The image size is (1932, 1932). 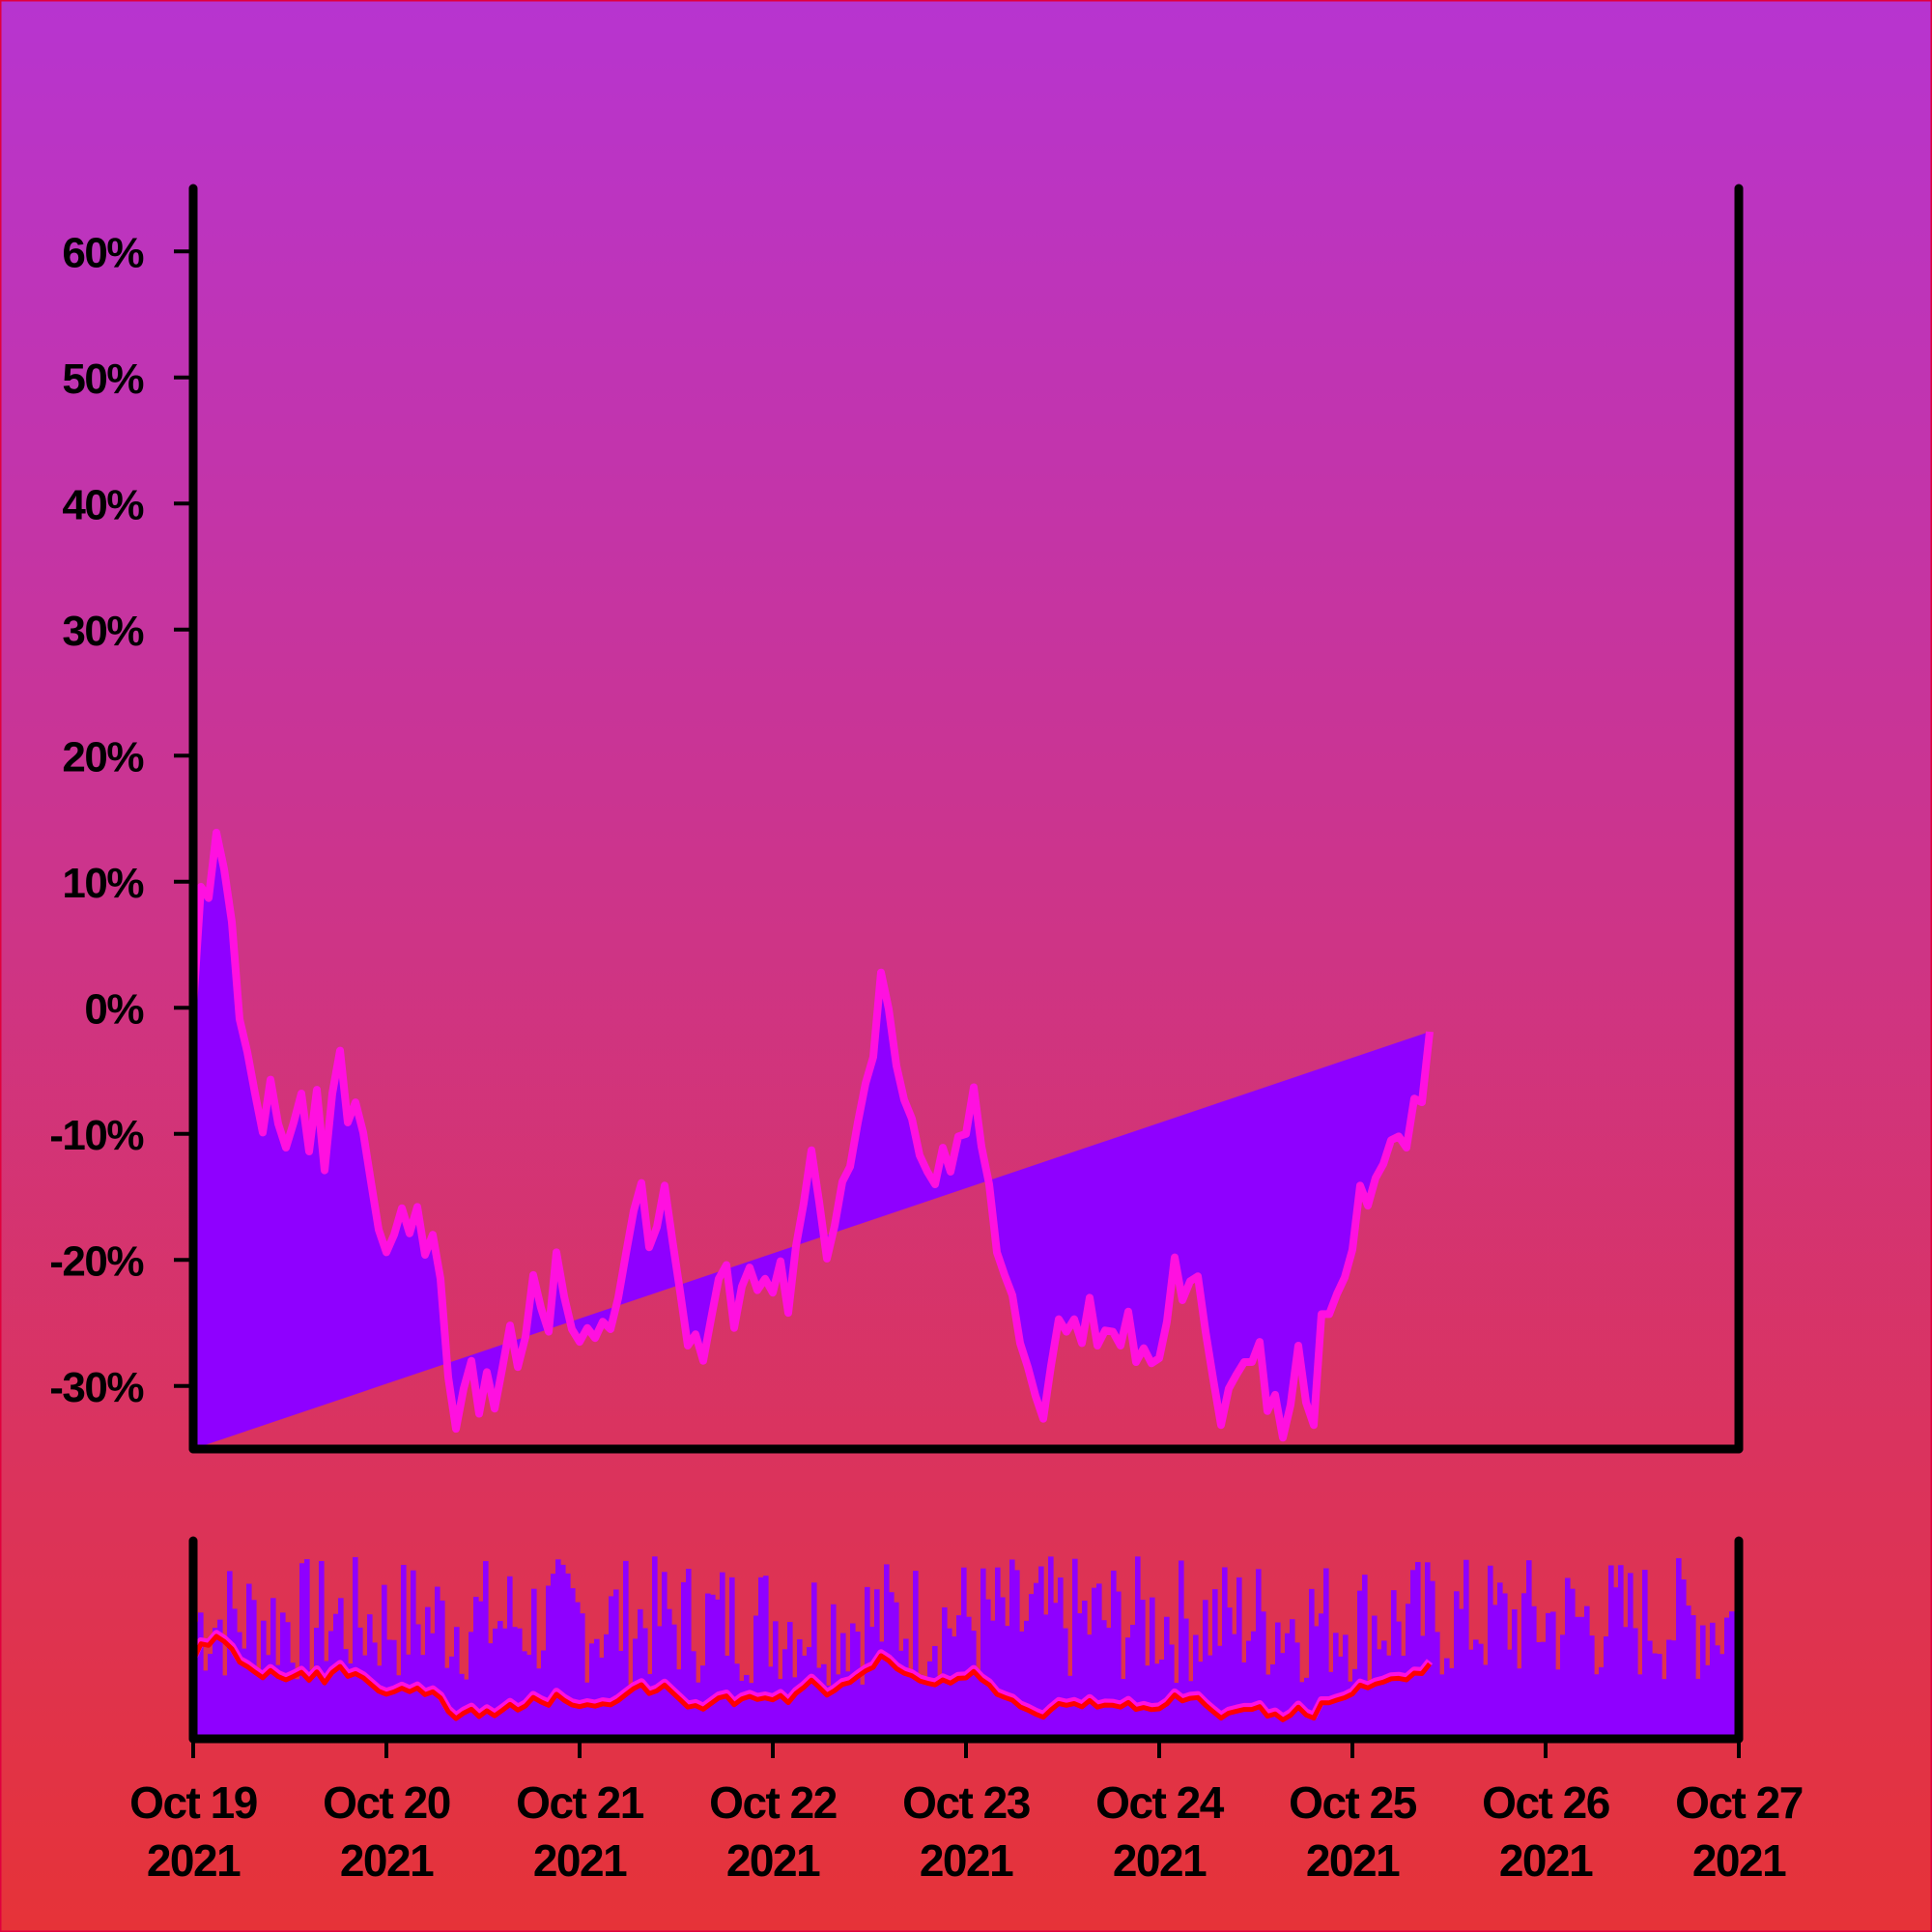 I want to click on y-tick-label: 0%, so click(x=113, y=1009).